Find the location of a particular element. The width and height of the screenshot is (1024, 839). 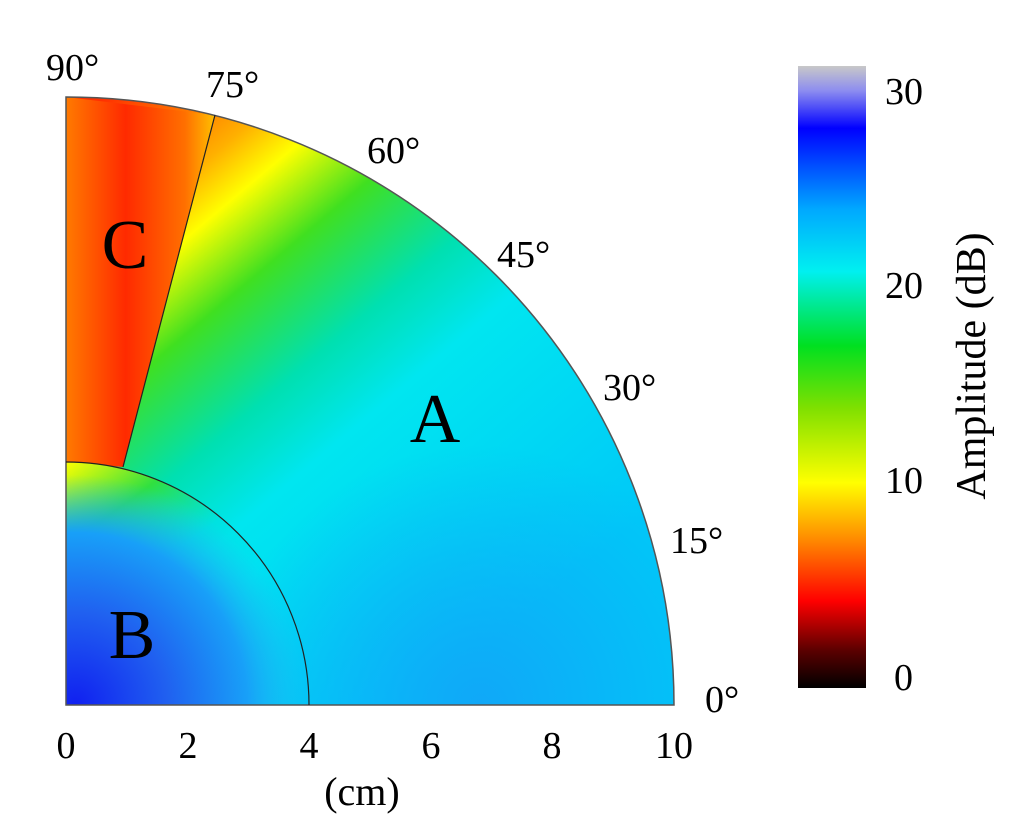

x-tick-label: 2 is located at coordinates (188, 746).